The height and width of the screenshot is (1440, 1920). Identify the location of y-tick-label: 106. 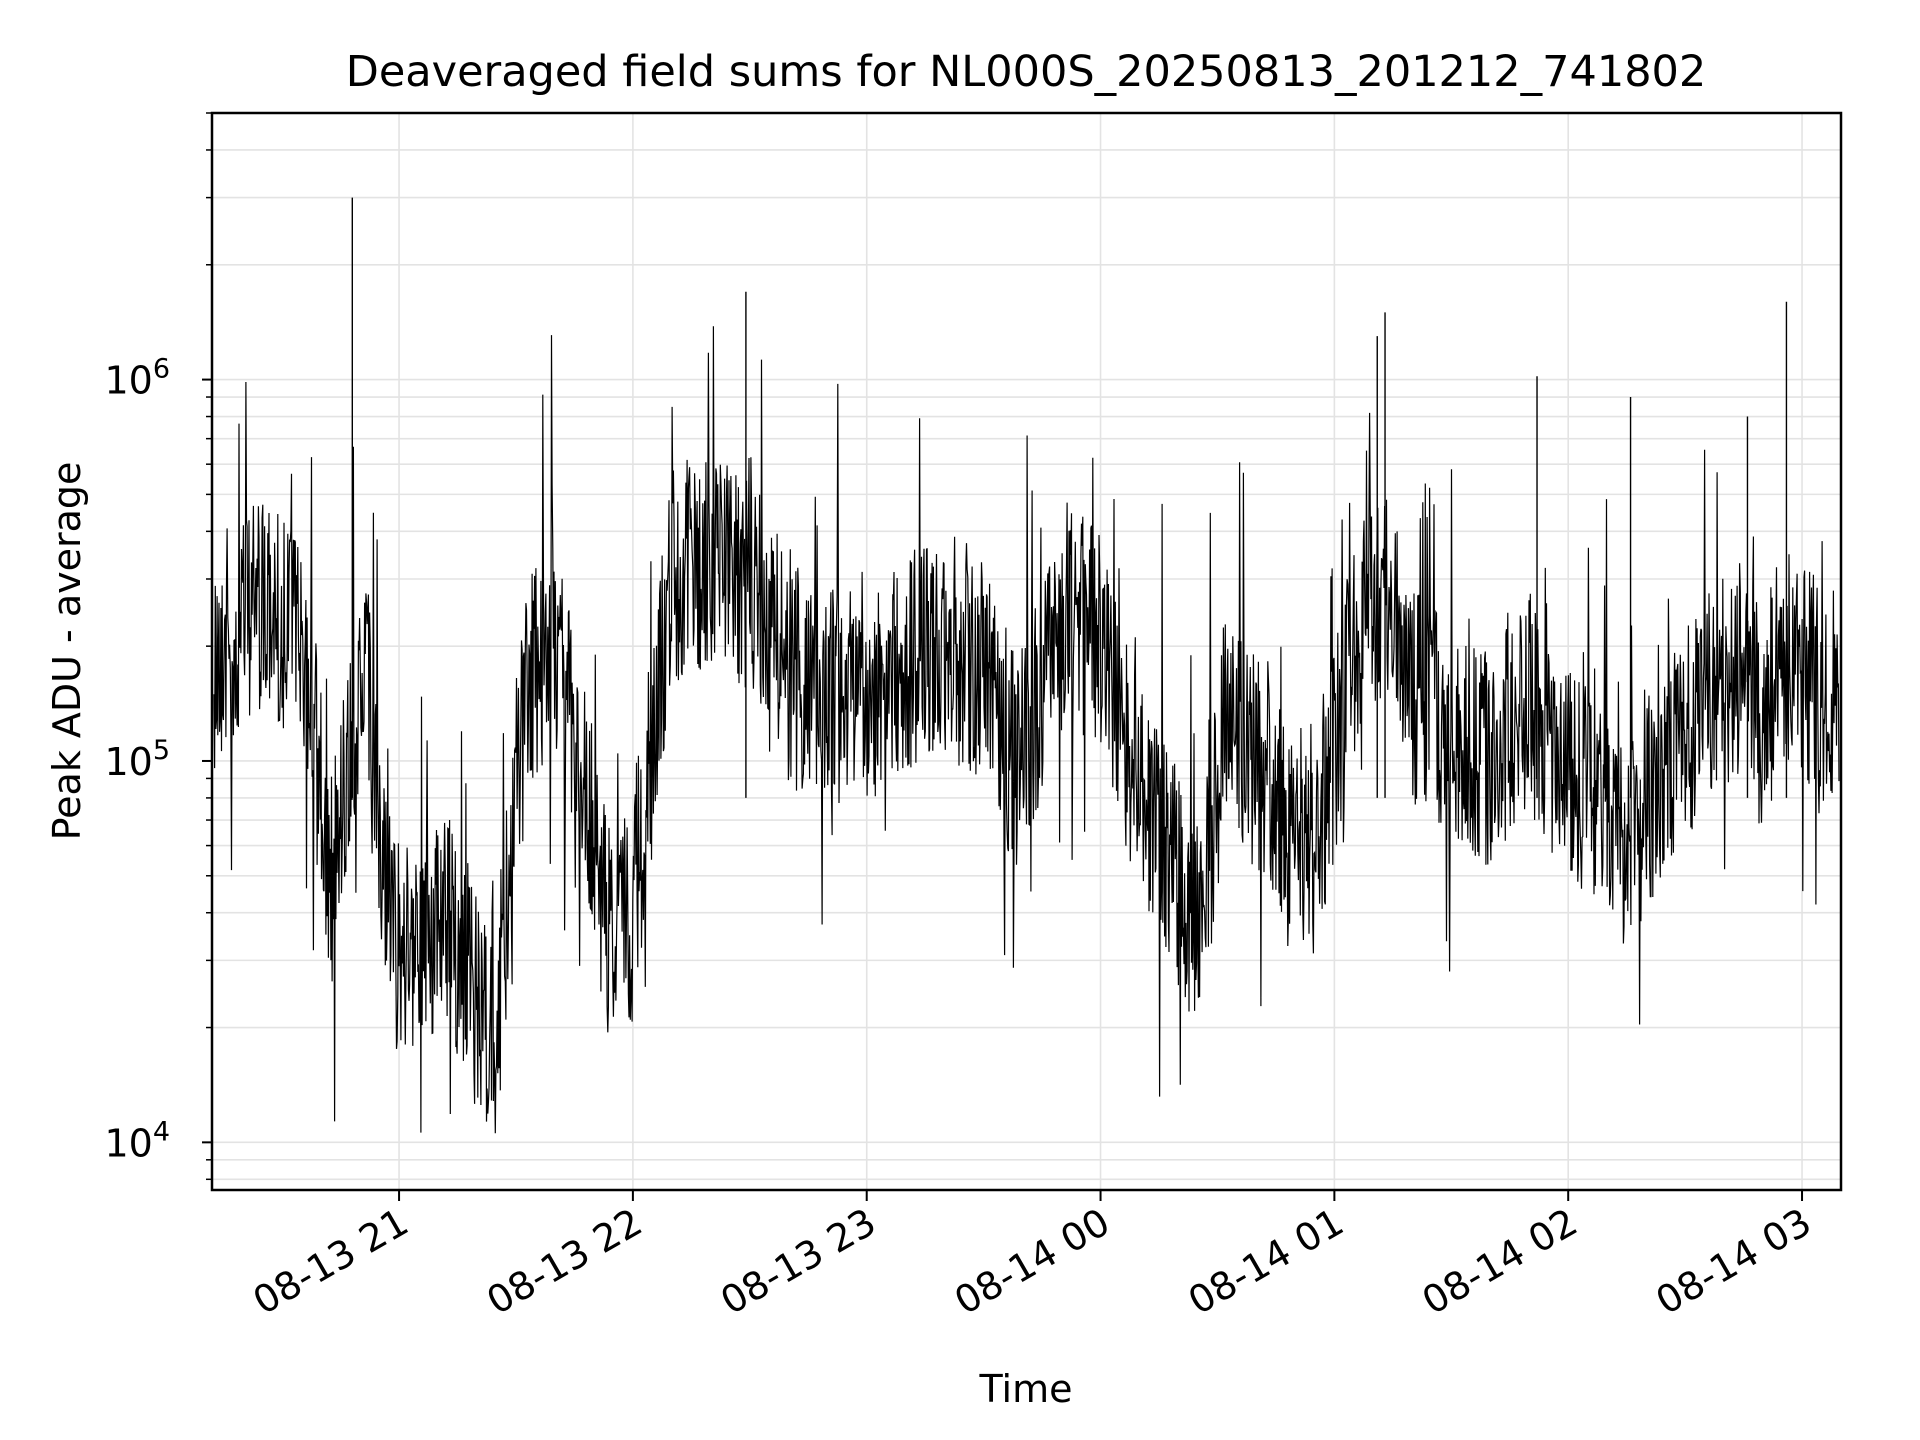
(137, 378).